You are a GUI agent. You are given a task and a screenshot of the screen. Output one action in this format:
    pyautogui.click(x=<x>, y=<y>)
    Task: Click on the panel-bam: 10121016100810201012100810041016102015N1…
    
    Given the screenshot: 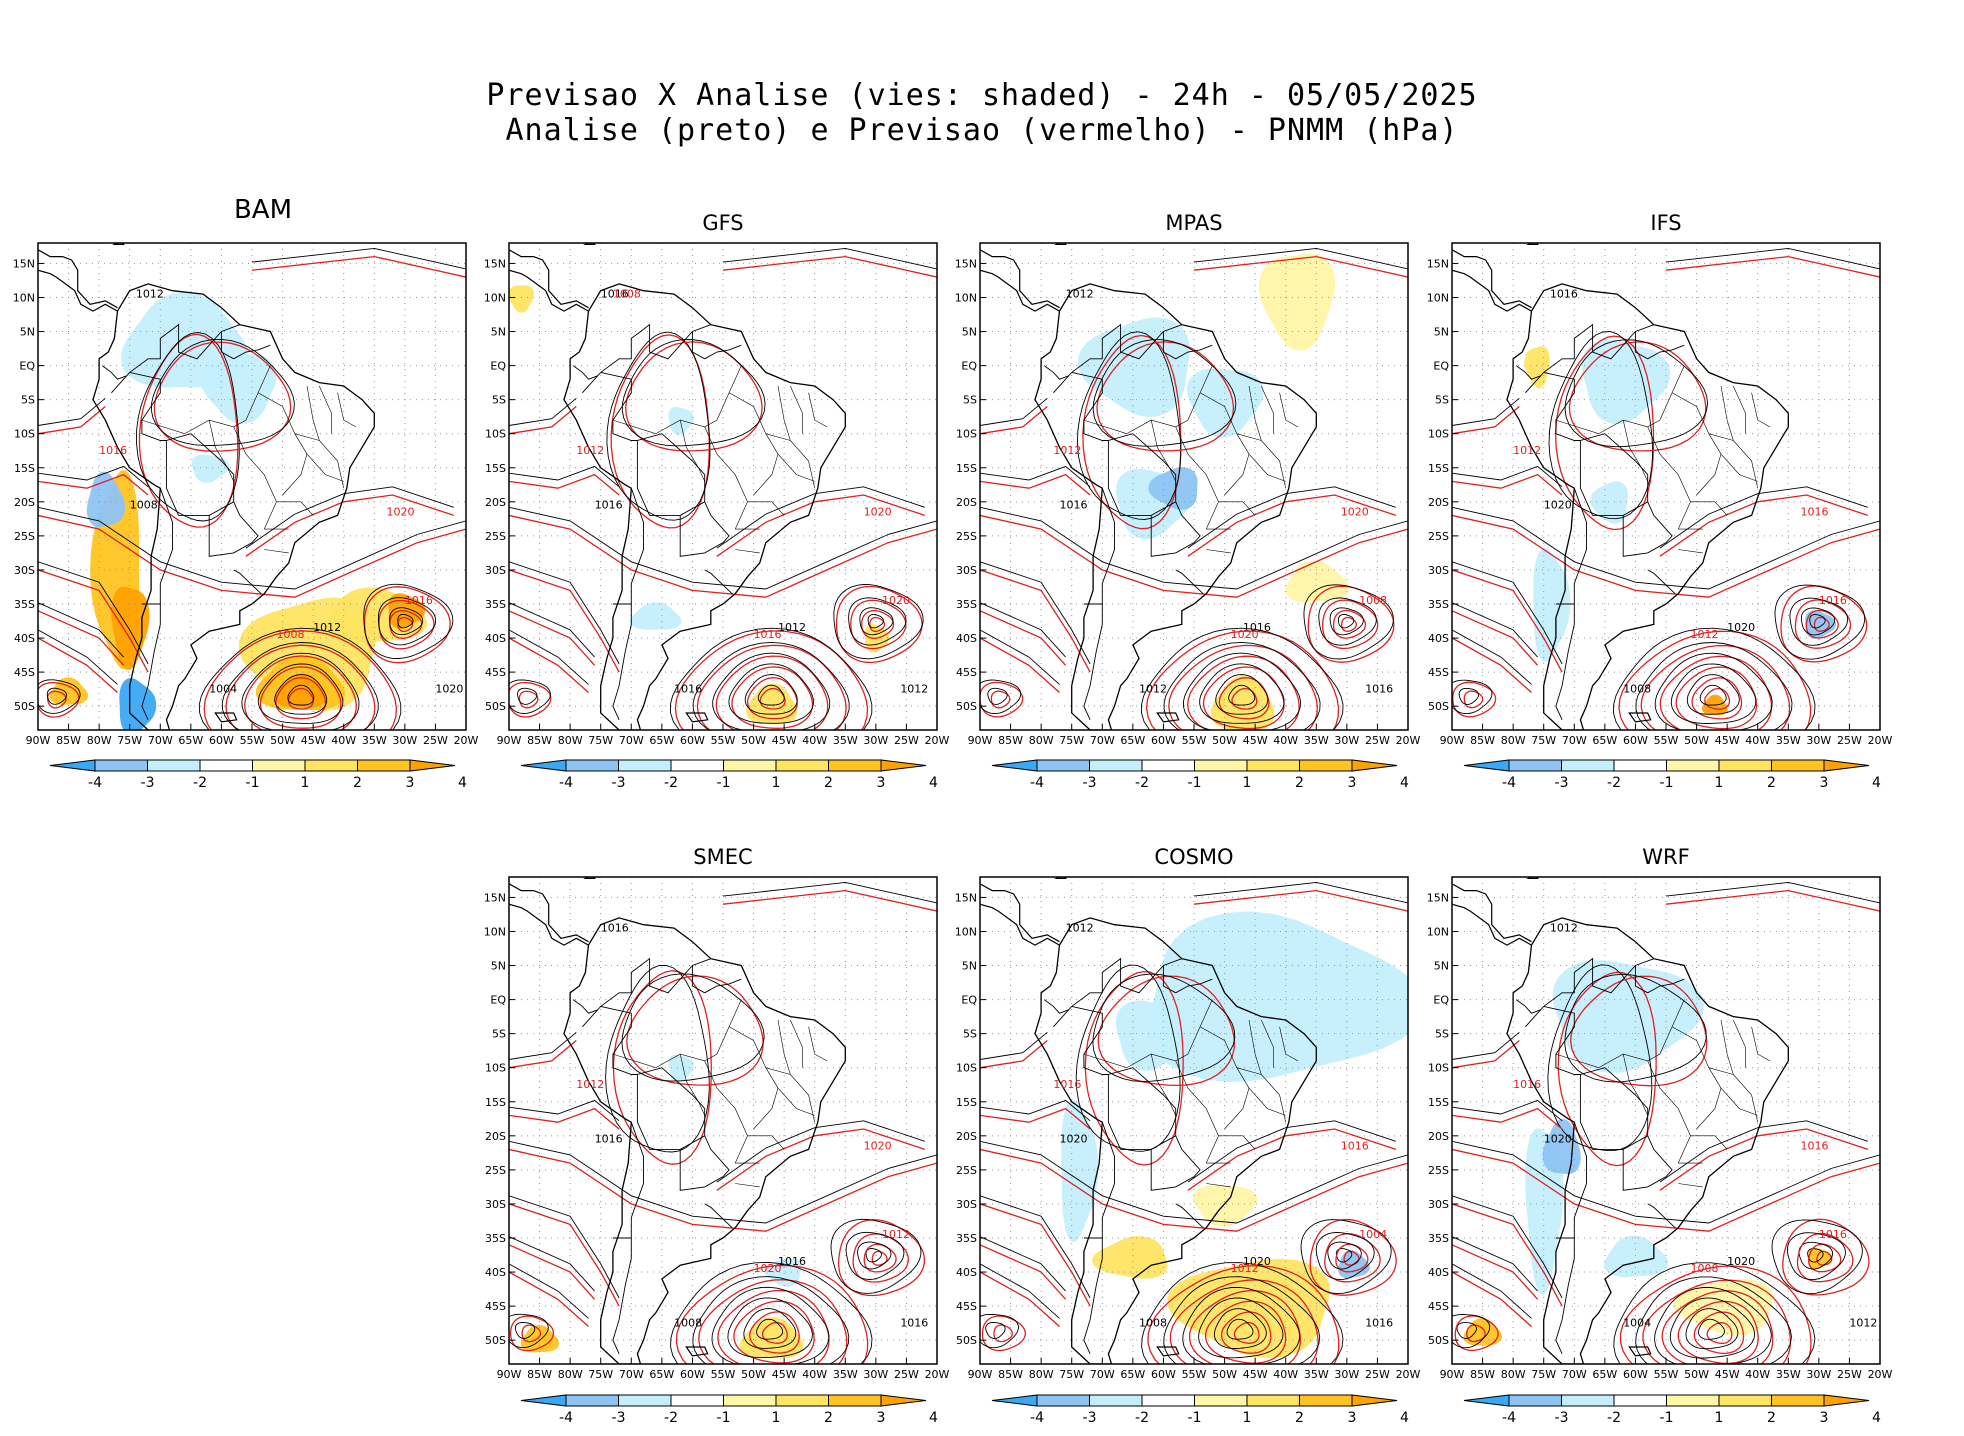 What is the action you would take?
    pyautogui.click(x=246, y=493)
    